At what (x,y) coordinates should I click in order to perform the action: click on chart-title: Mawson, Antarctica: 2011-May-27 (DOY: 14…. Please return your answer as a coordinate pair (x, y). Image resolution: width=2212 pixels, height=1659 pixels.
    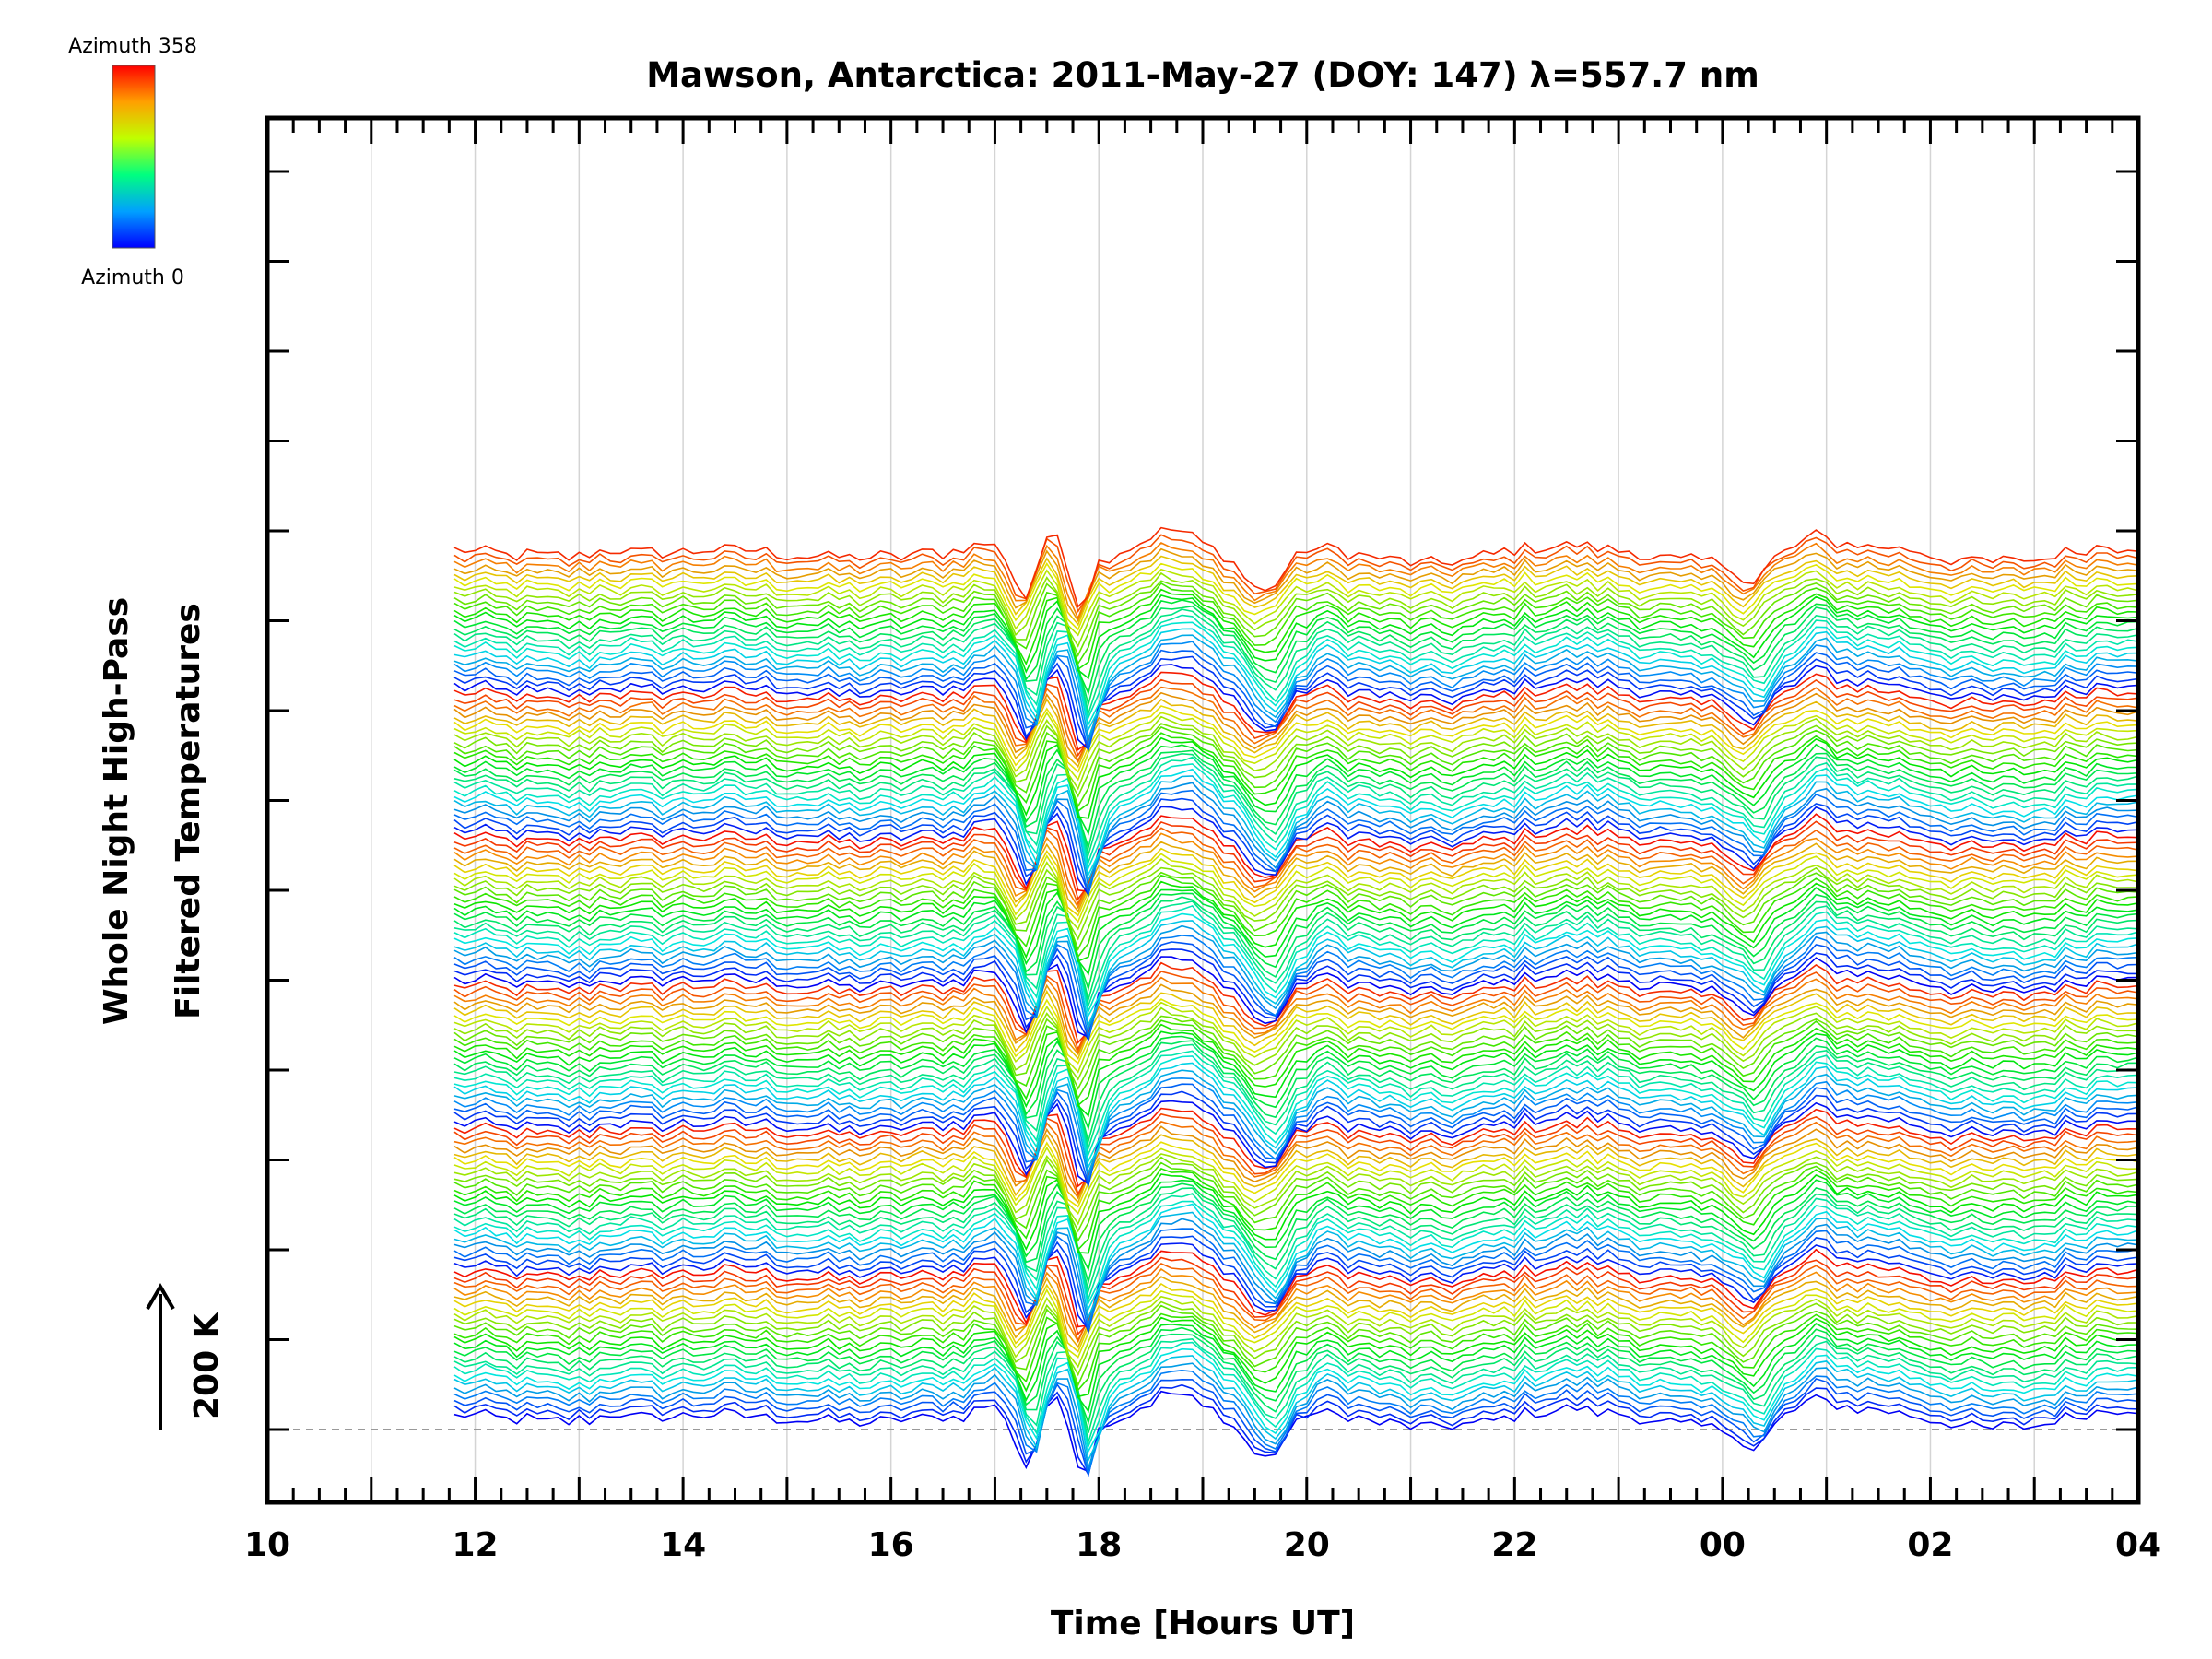
    Looking at the image, I should click on (1202, 75).